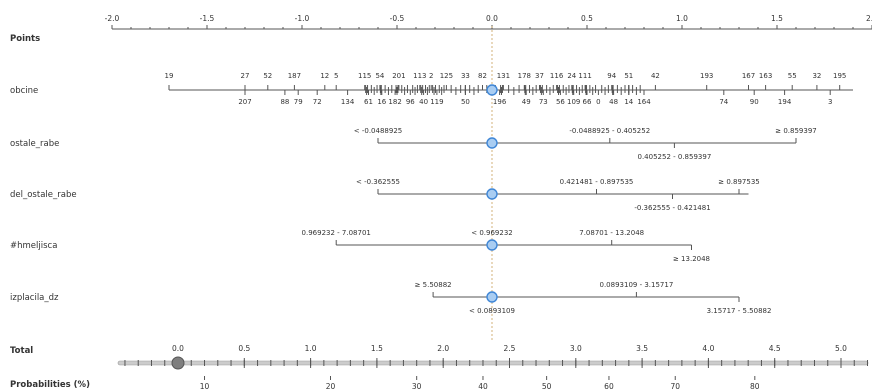  Describe the element at coordinates (597, 182) in the screenshot. I see `del-ostale-rabe-category-label: 0.421481 - 0.897535` at that location.